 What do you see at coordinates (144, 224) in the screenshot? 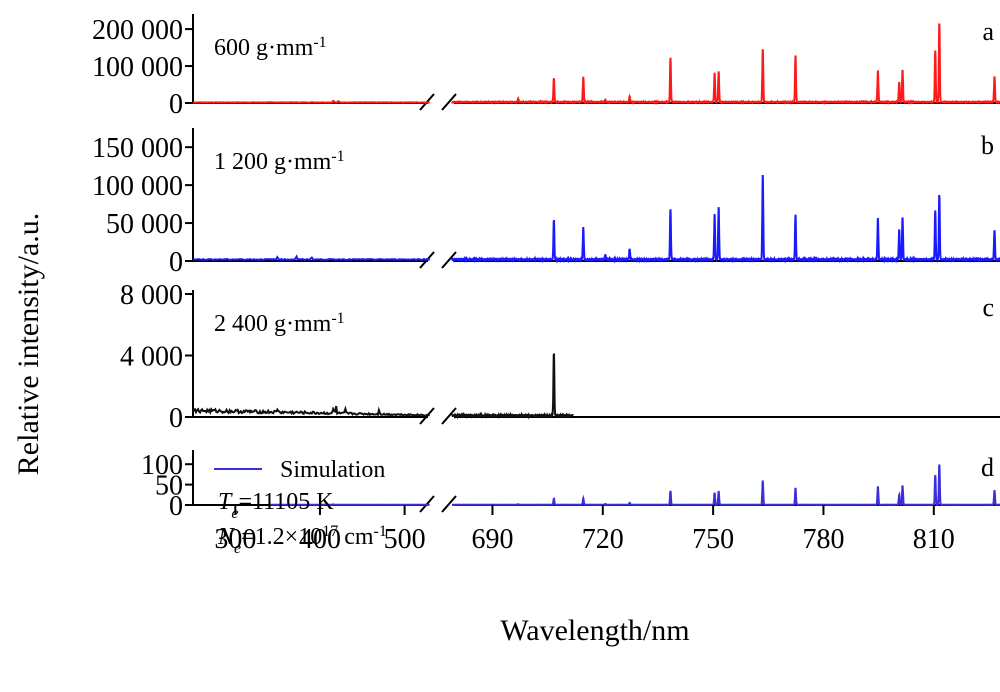
I see `y-tick-label-b-1: 50 000` at bounding box center [144, 224].